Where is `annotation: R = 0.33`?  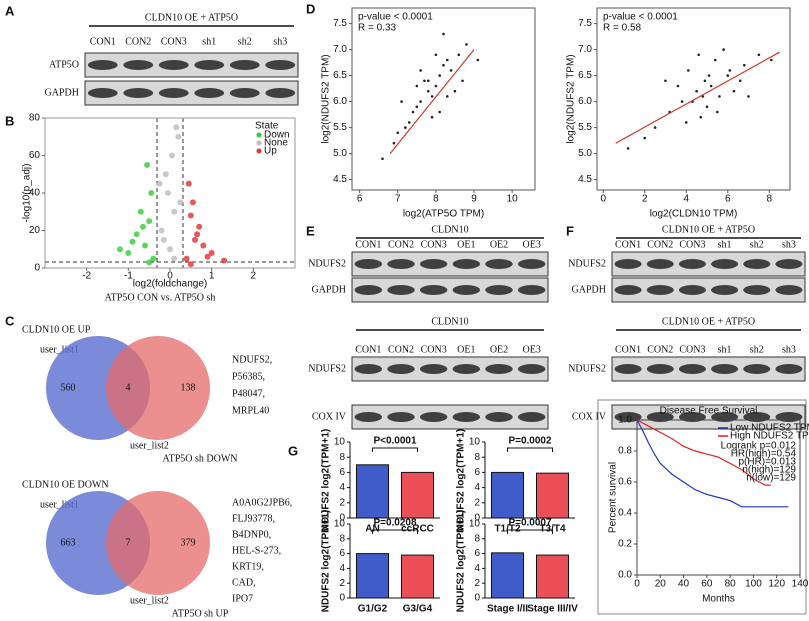
annotation: R = 0.33 is located at coordinates (377, 28).